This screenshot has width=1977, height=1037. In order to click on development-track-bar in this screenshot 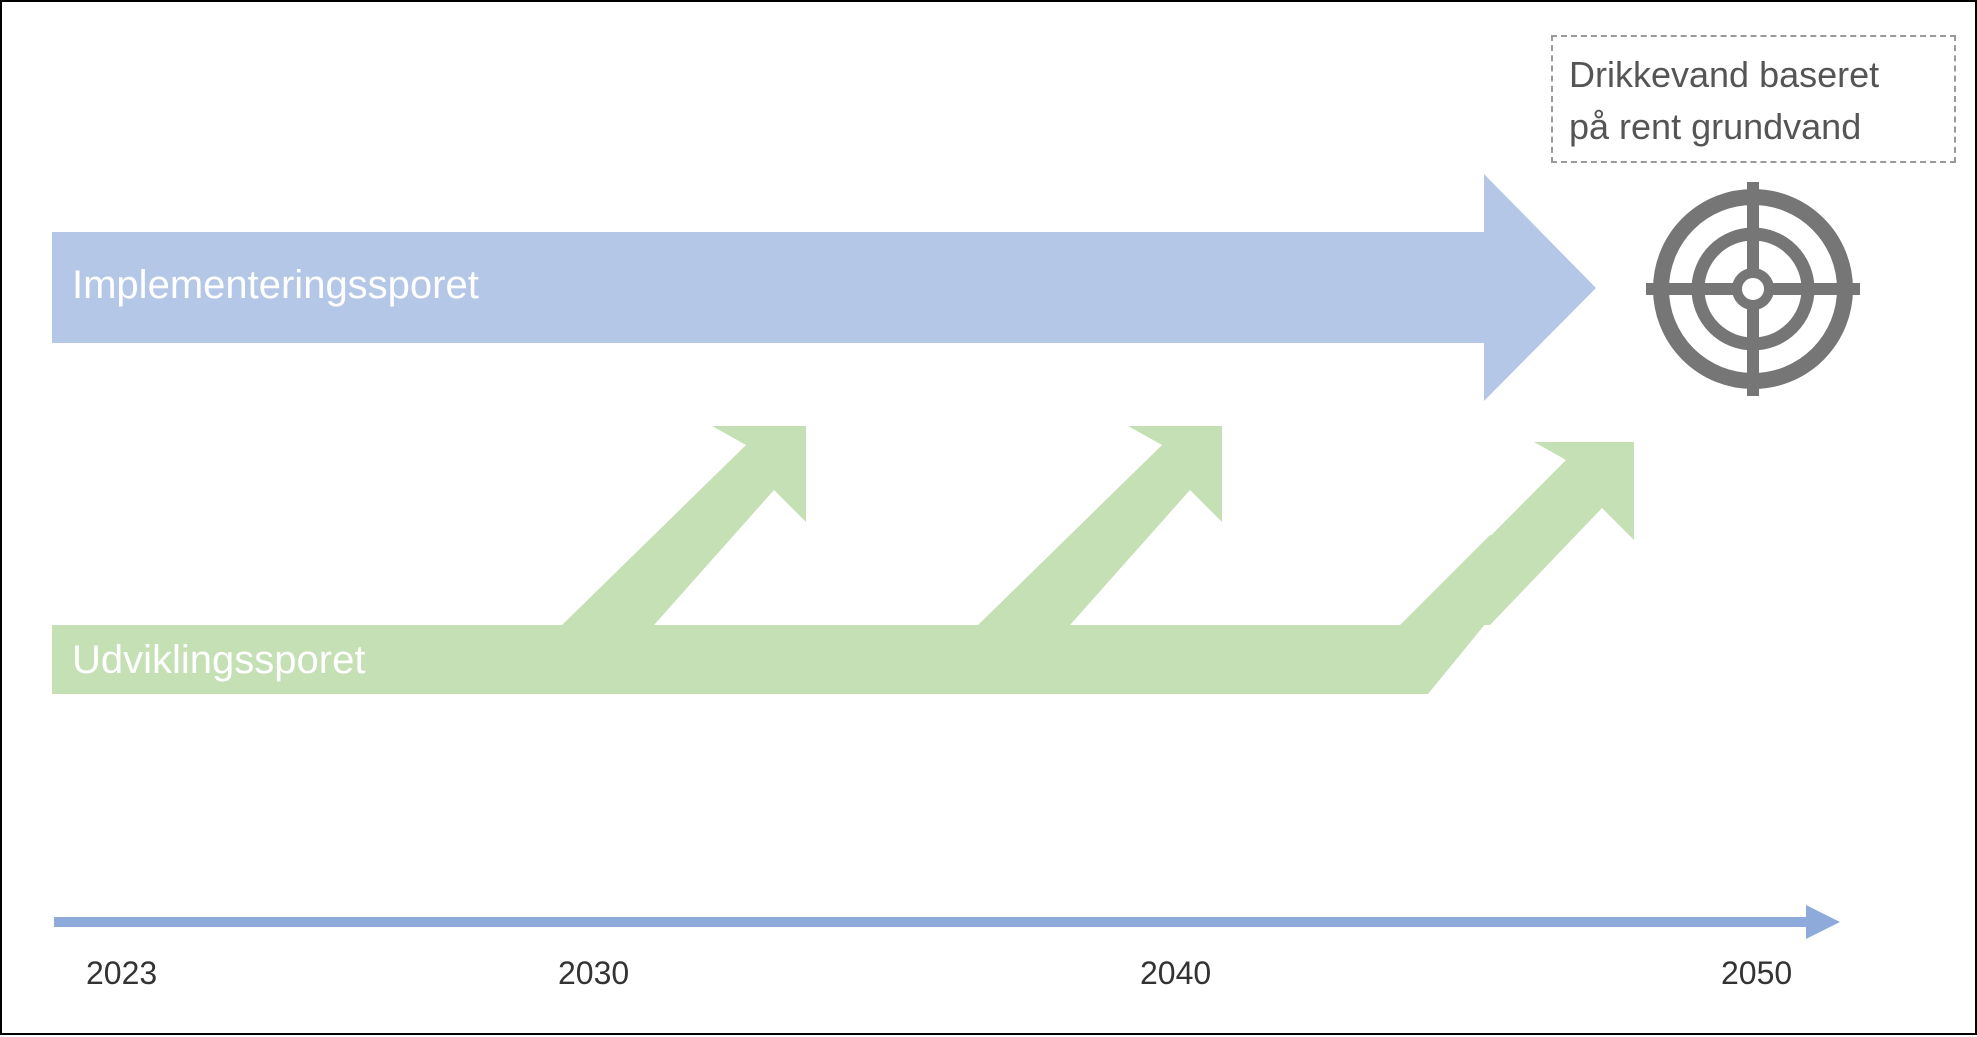, I will do `click(805, 614)`.